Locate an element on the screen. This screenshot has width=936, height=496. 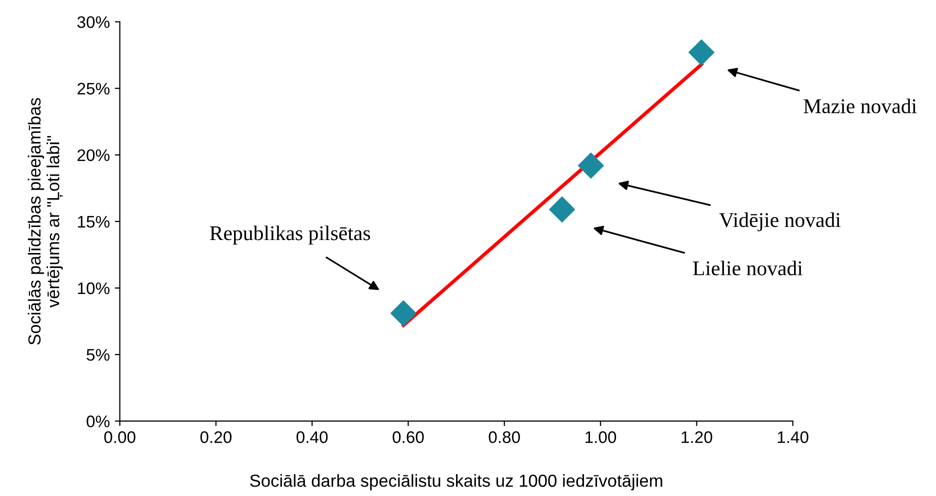
annotation: Lielie novadi is located at coordinates (748, 268).